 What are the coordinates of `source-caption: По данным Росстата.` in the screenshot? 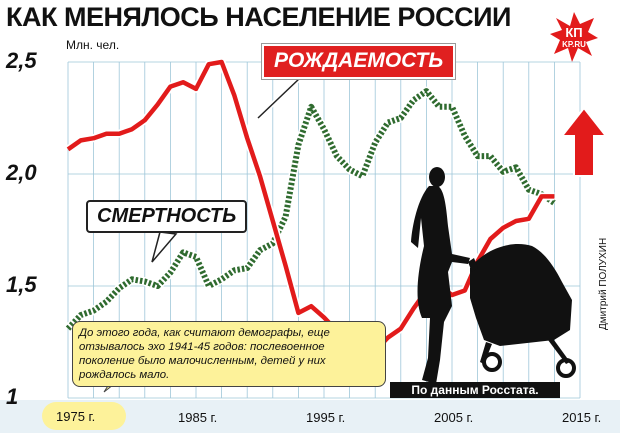 It's located at (475, 390).